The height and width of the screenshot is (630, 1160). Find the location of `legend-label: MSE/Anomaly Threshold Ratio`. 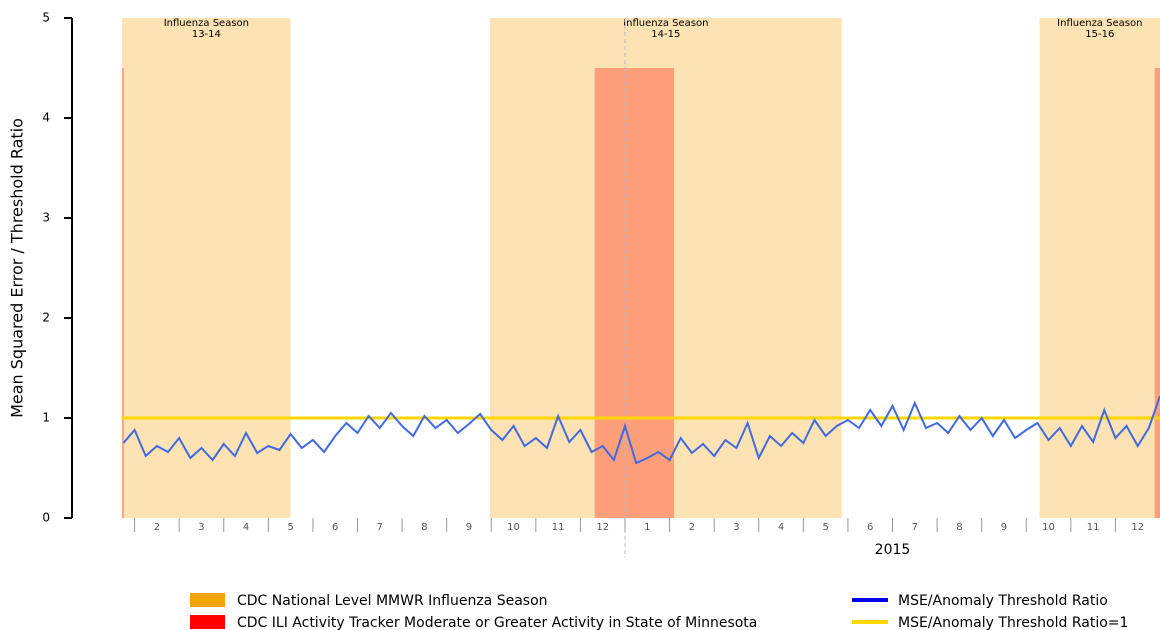

legend-label: MSE/Anomaly Threshold Ratio is located at coordinates (1003, 601).